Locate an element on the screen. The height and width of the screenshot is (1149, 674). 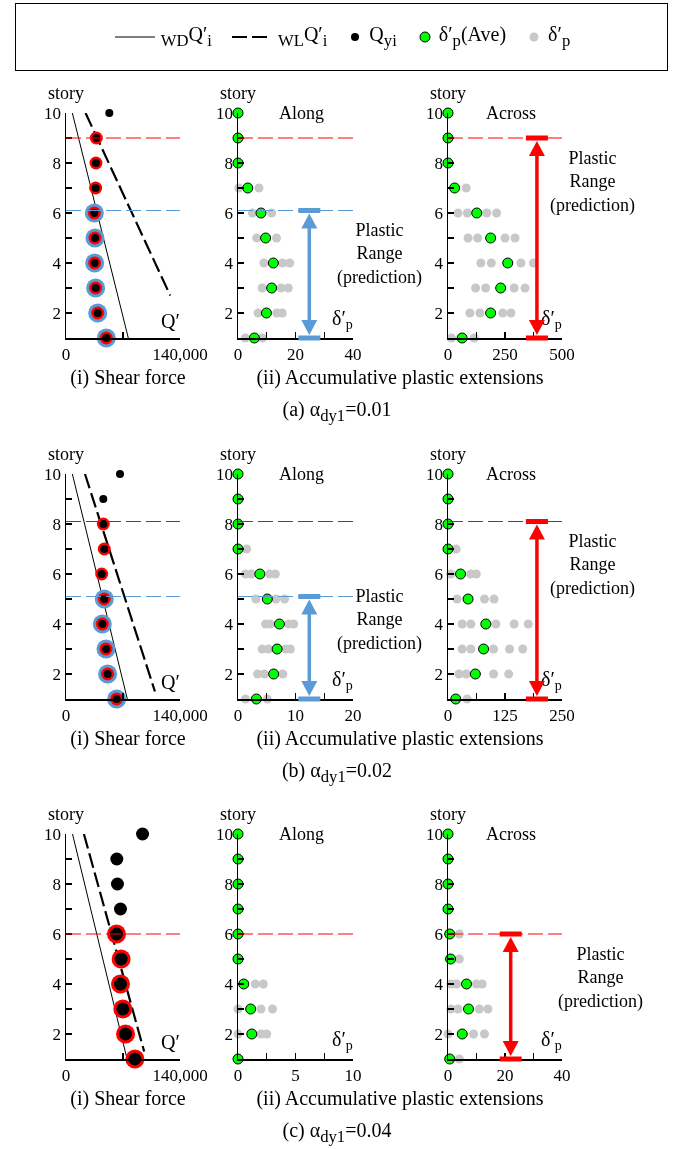
x-tick-label: 125 is located at coordinates (505, 715).